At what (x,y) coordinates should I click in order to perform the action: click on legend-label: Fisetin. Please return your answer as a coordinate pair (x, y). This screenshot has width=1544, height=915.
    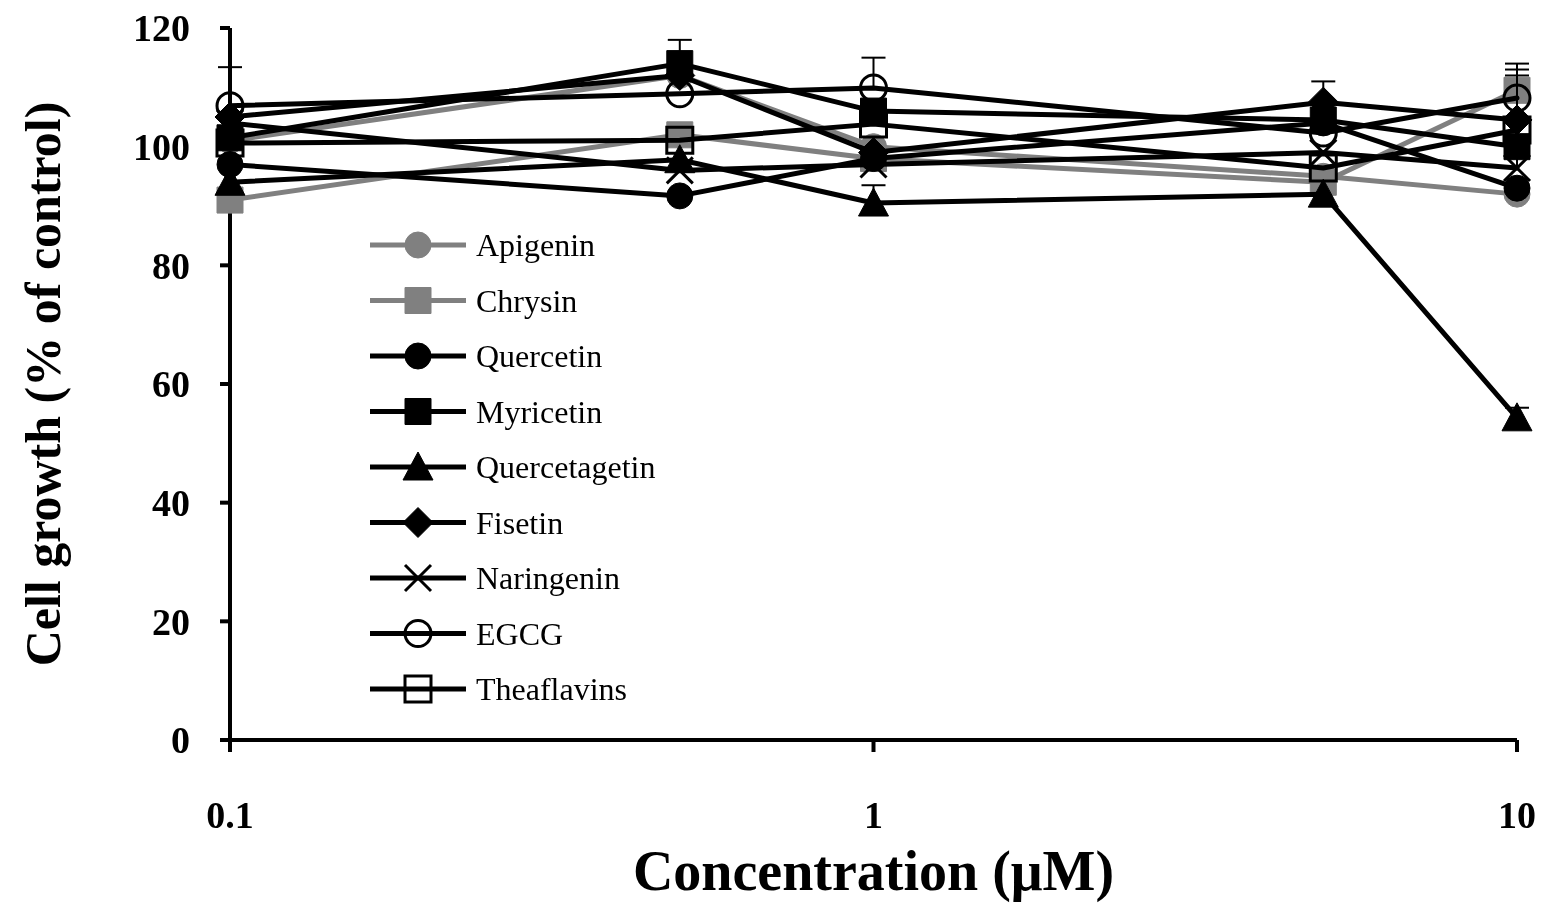
    Looking at the image, I should click on (520, 522).